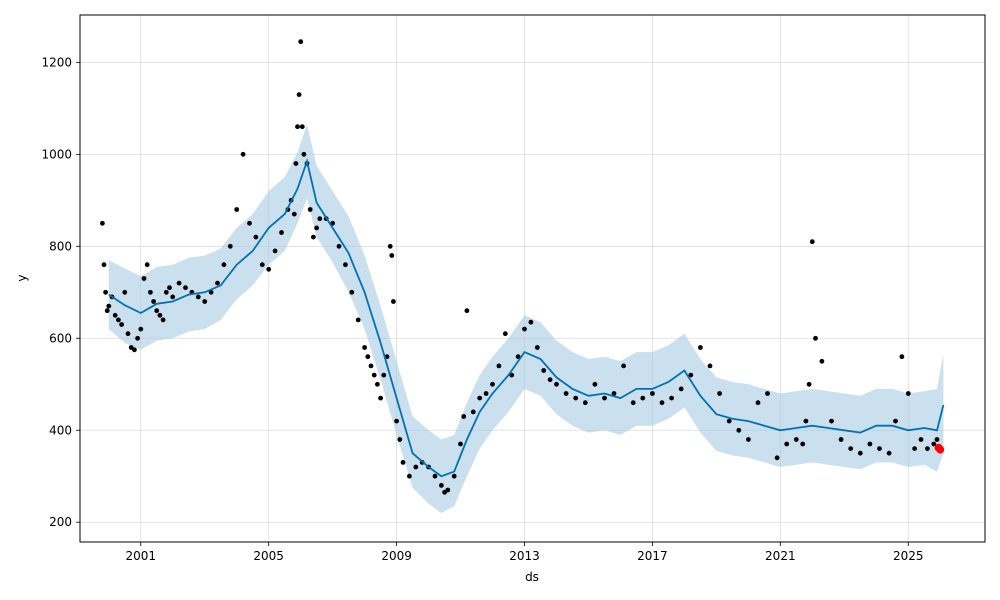  Describe the element at coordinates (22, 277) in the screenshot. I see `y-axis-label: y` at that location.